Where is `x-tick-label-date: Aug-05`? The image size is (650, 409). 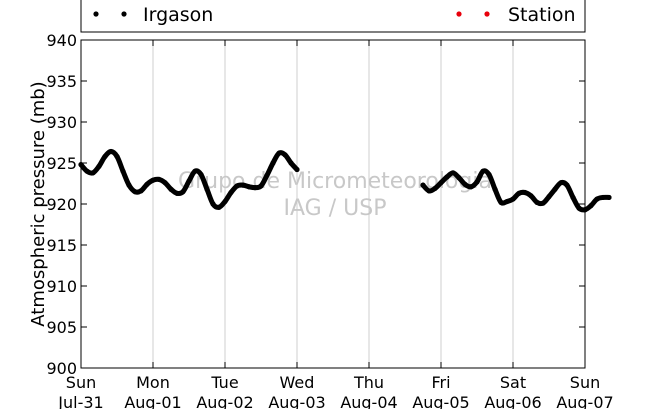 x-tick-label-date: Aug-05 is located at coordinates (440, 401).